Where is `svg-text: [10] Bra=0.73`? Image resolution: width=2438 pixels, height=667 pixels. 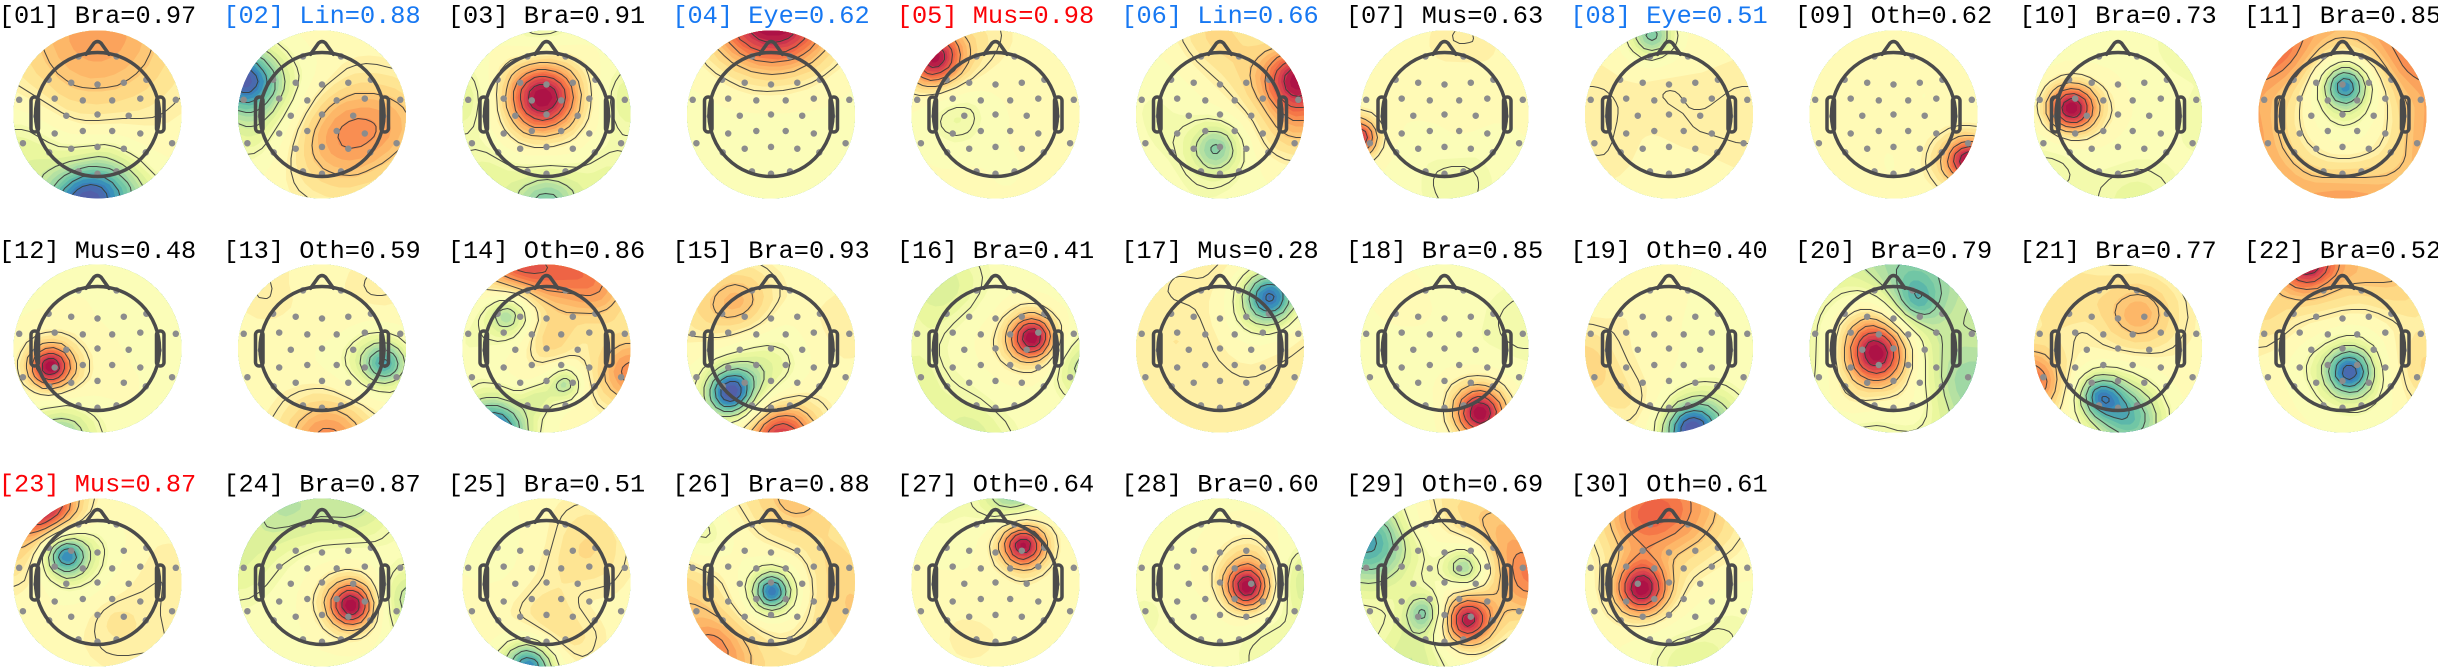 svg-text: [10] Bra=0.73 is located at coordinates (2117, 16).